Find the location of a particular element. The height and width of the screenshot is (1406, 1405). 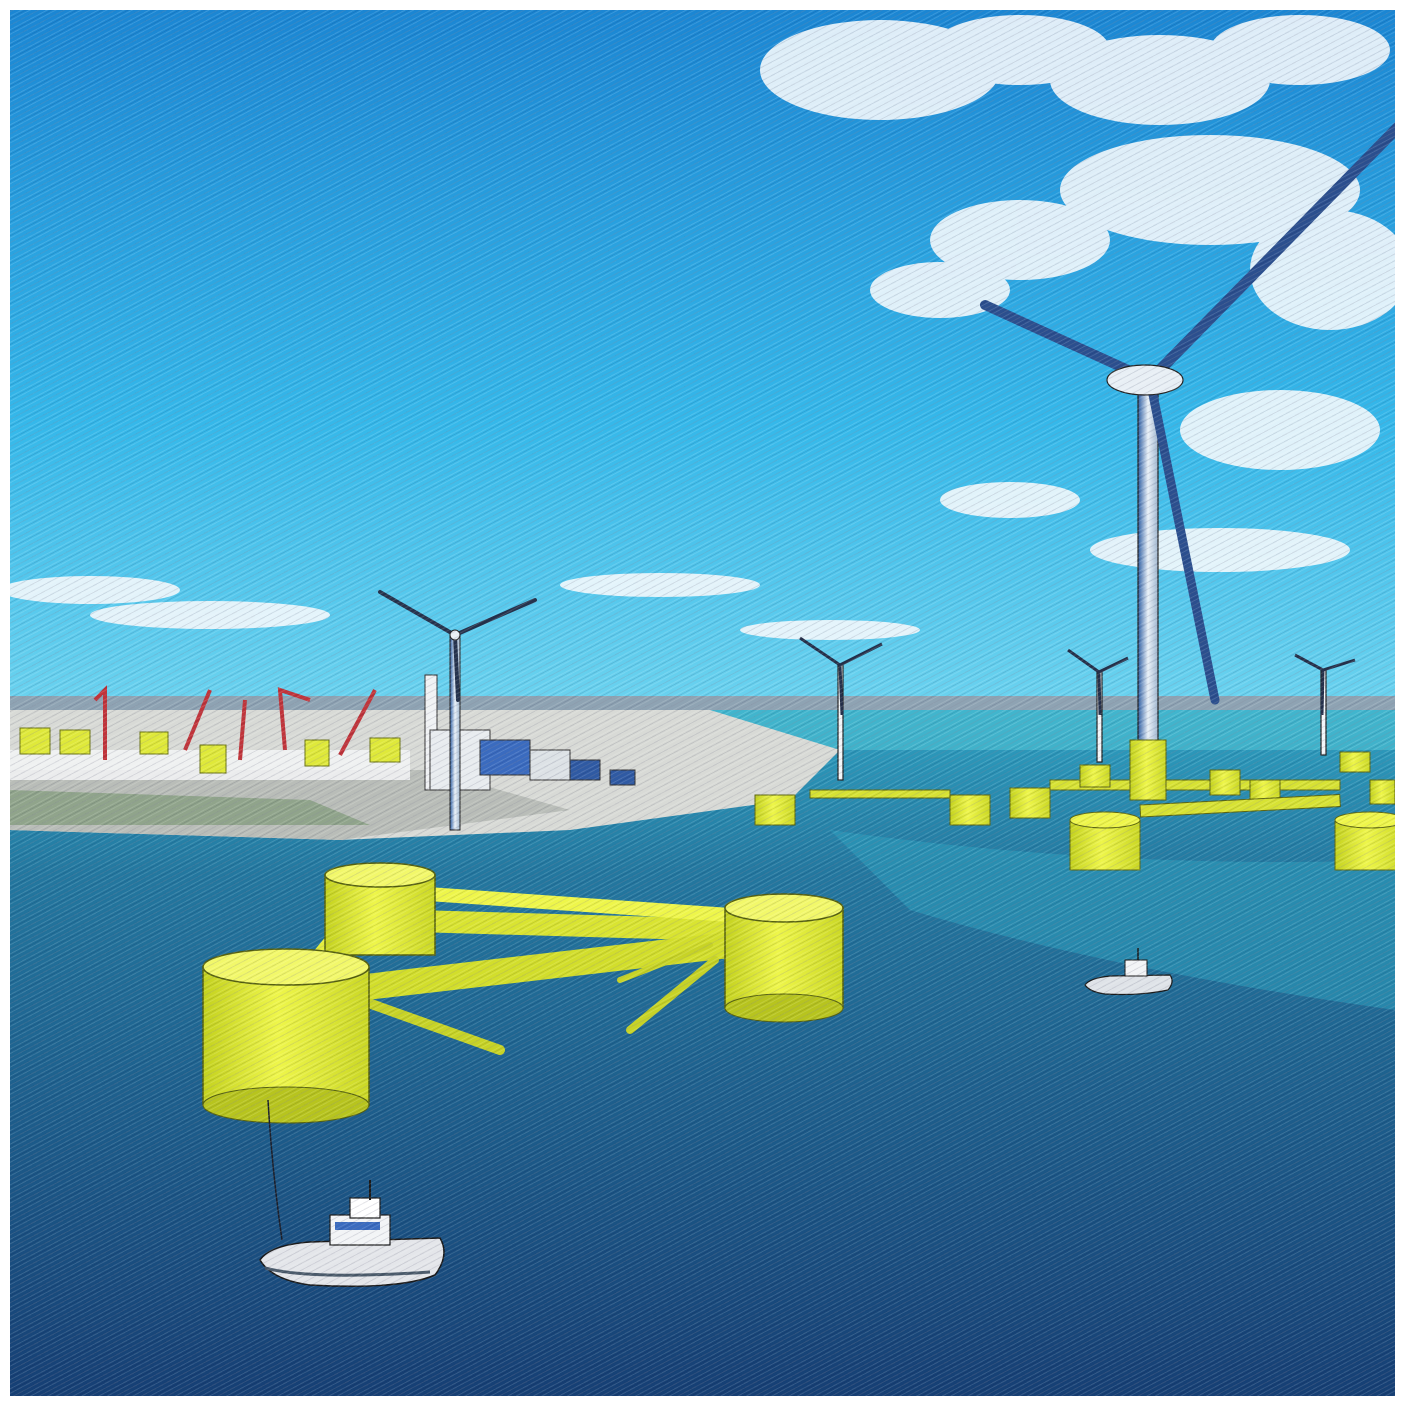

horizon-land is located at coordinates (702, 703).